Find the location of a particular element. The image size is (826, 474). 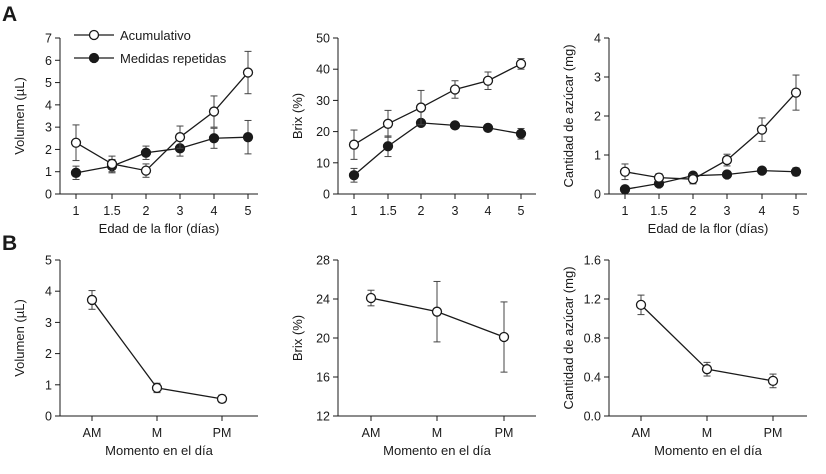

chart-a2: 0 10 20 30 40 50 1 1.5 2 3 4 5 Brix (%) is located at coordinates (413, 125).